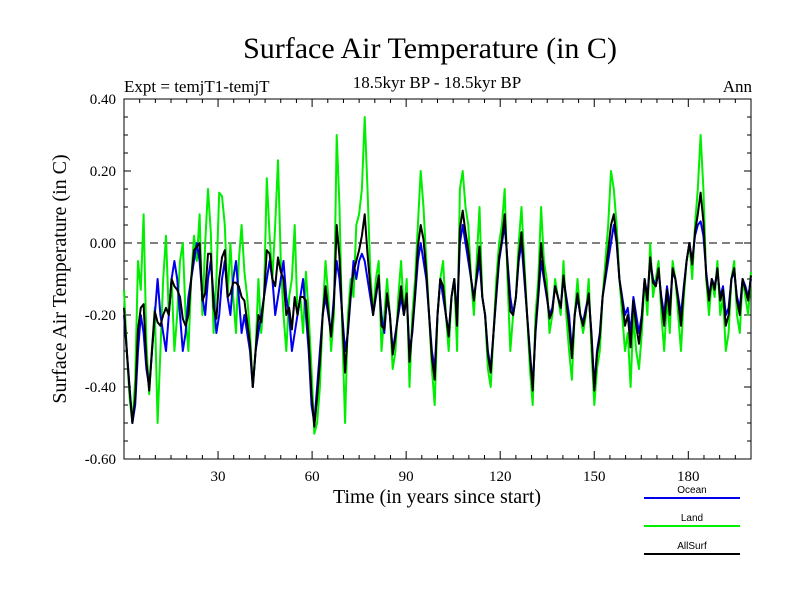 The width and height of the screenshot is (800, 600). What do you see at coordinates (218, 477) in the screenshot?
I see `x-tick-label: 30` at bounding box center [218, 477].